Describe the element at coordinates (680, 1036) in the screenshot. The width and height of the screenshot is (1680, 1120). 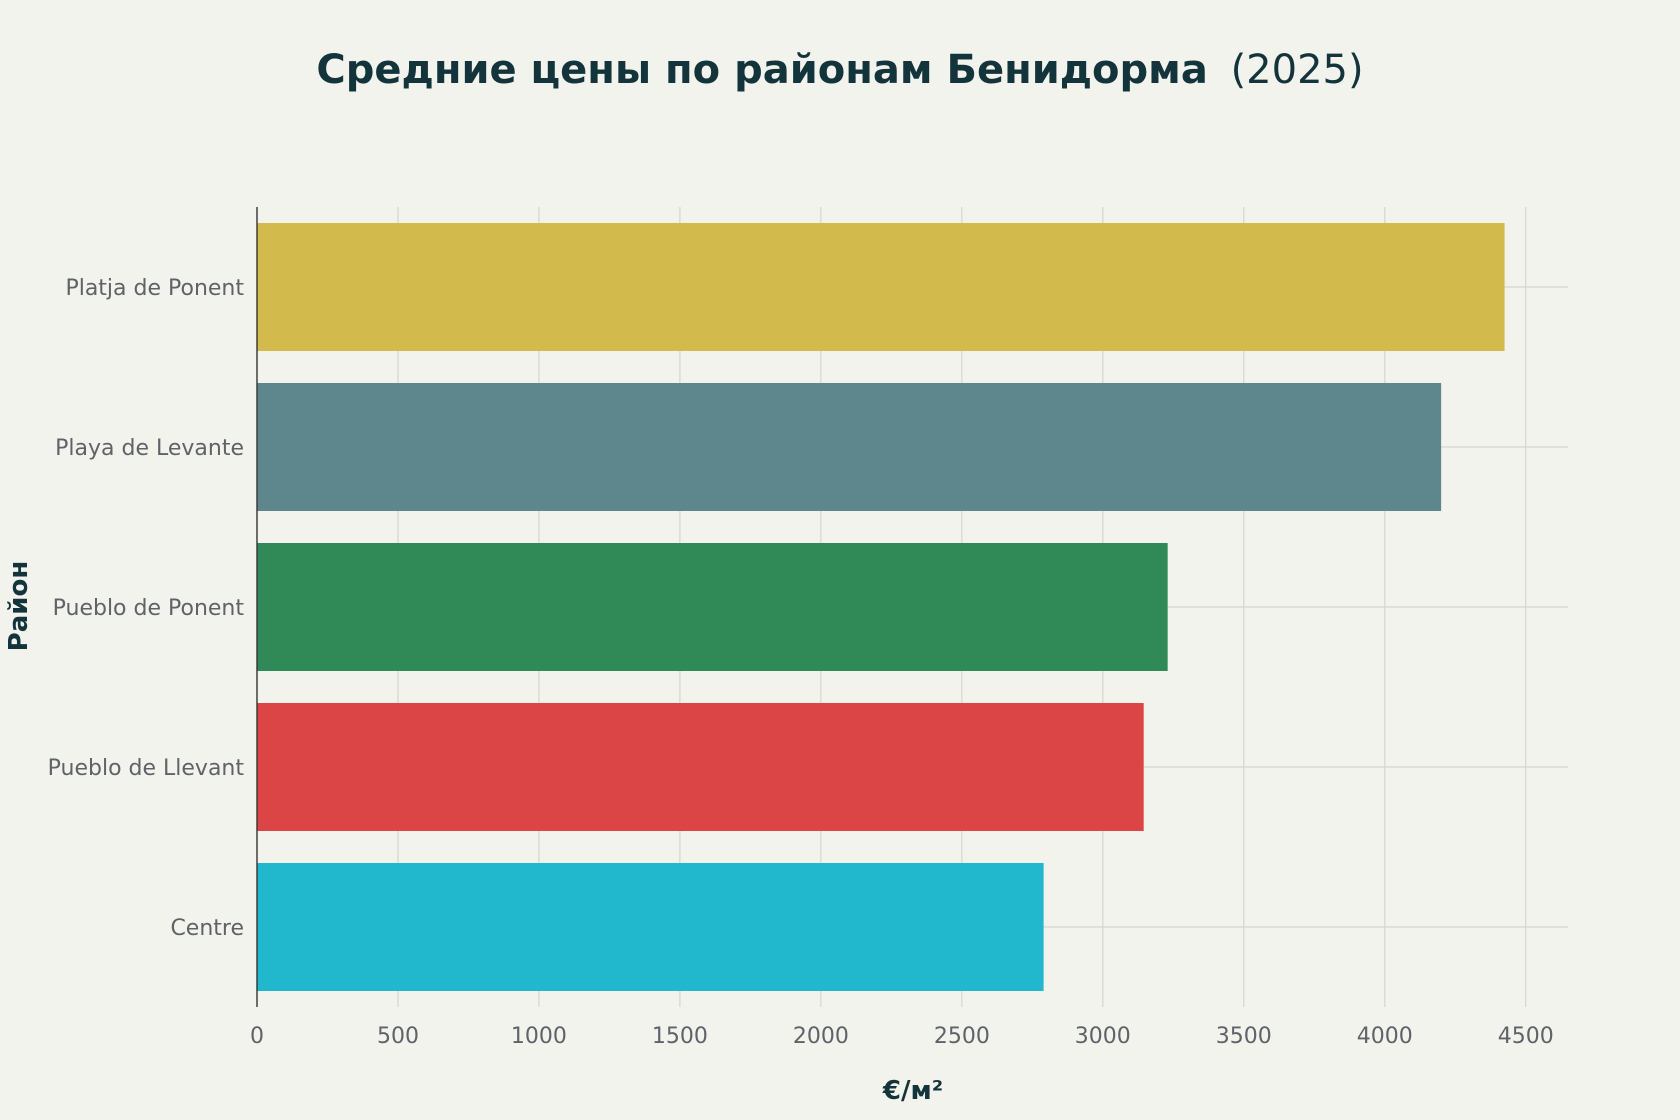
I see `x-tick-label: 1500` at that location.